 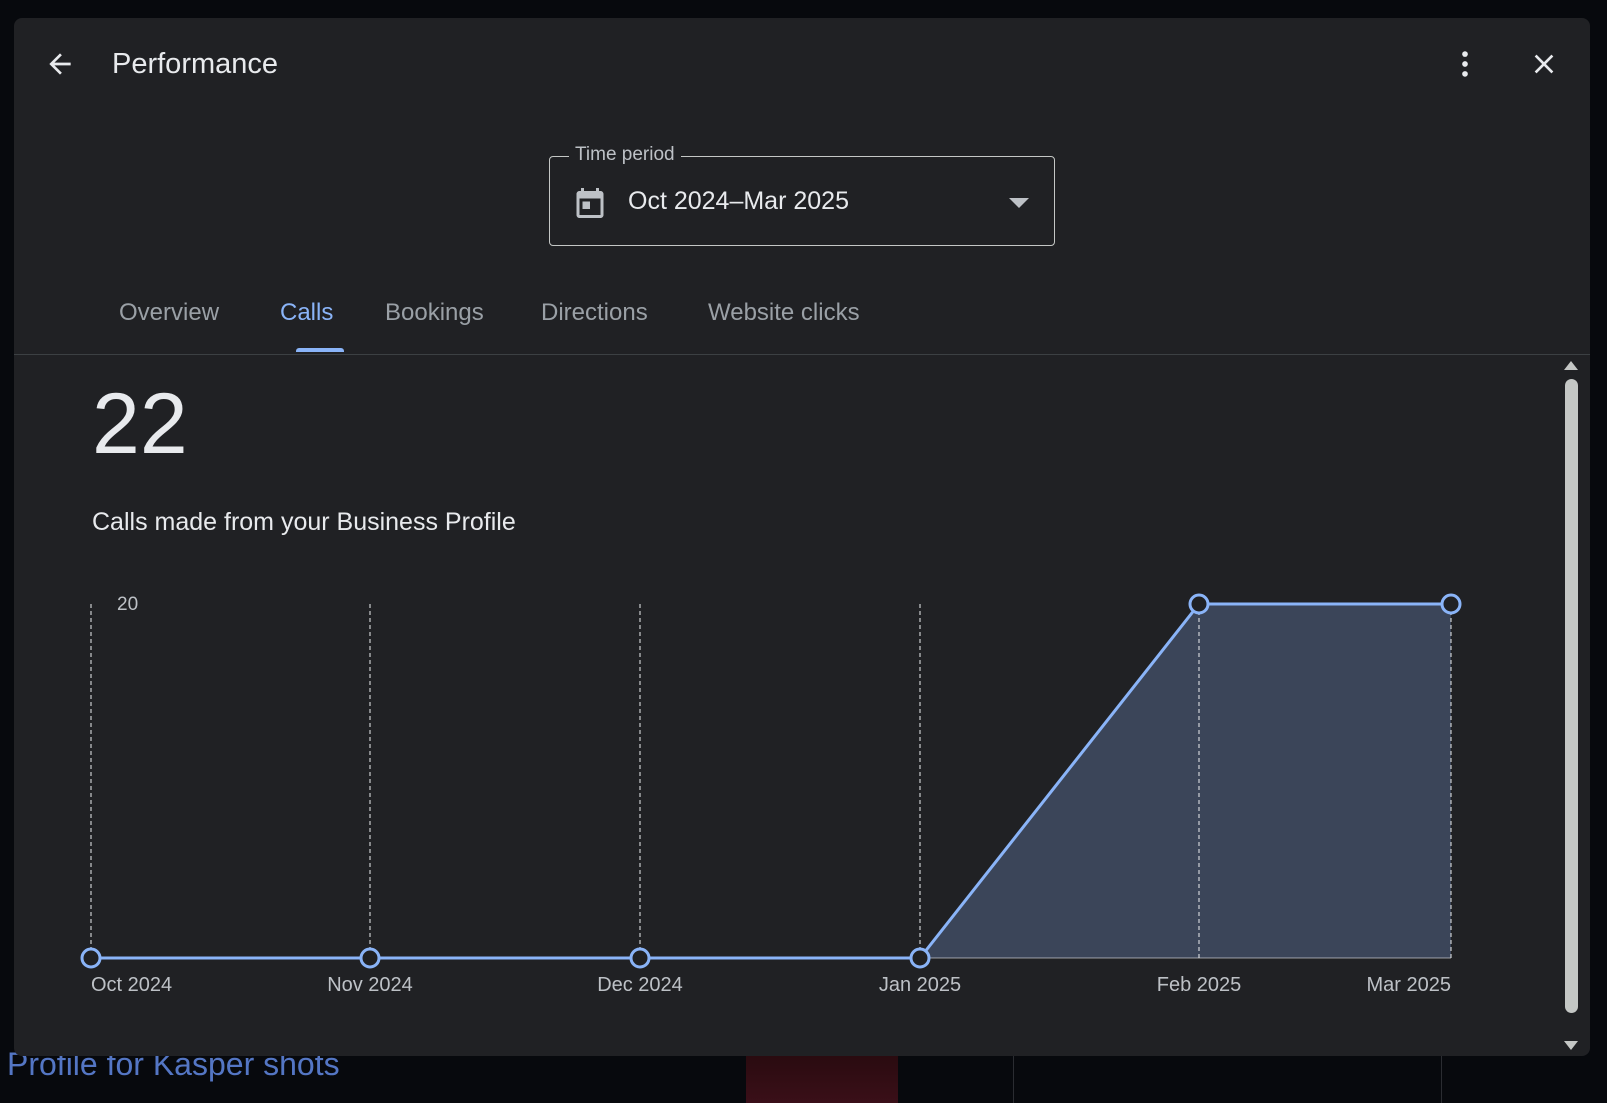 I want to click on scroll-down-arrow, so click(x=1571, y=1045).